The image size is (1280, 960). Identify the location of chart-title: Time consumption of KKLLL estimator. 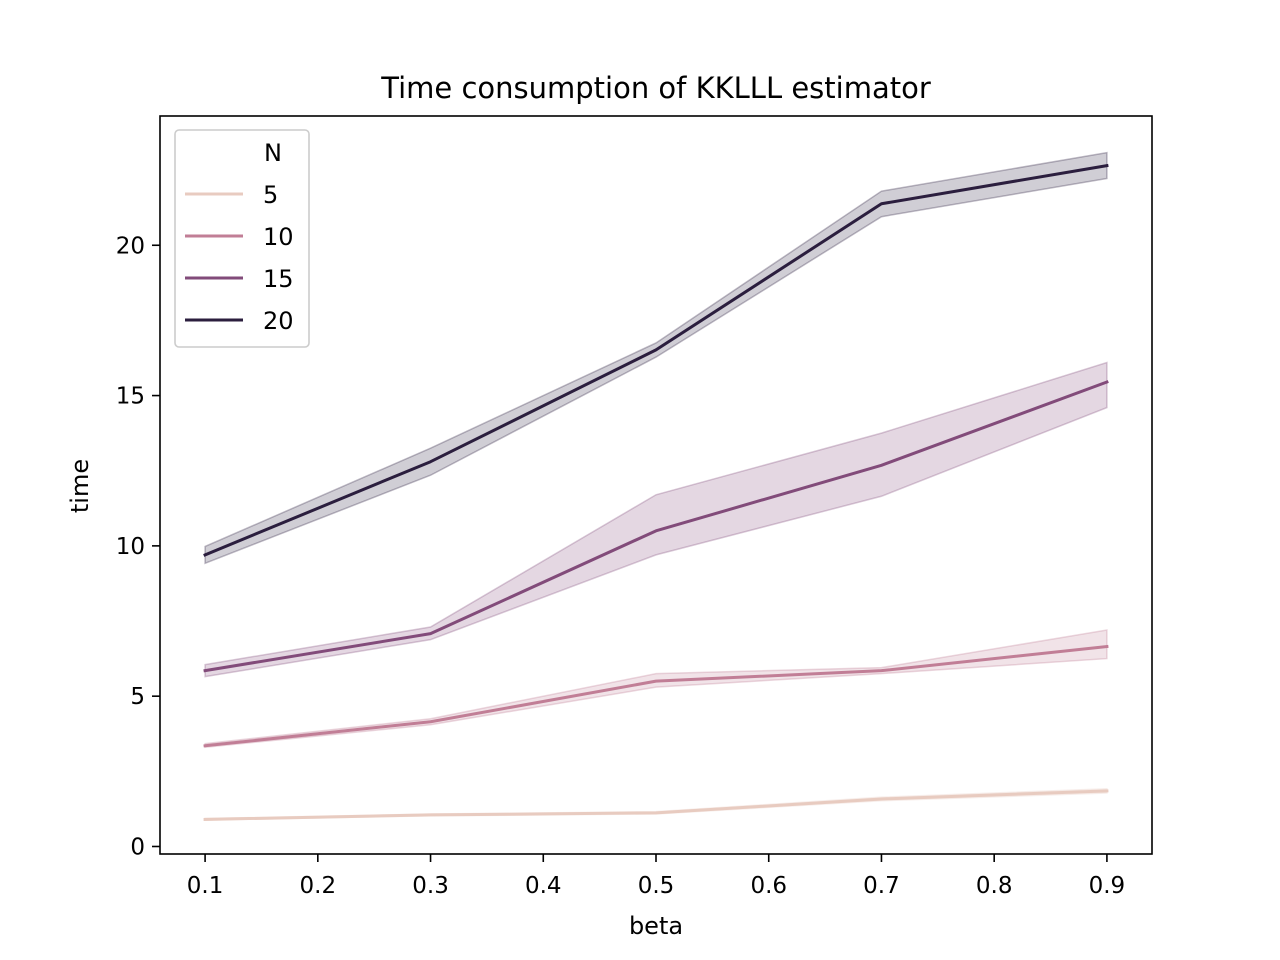
(655, 88).